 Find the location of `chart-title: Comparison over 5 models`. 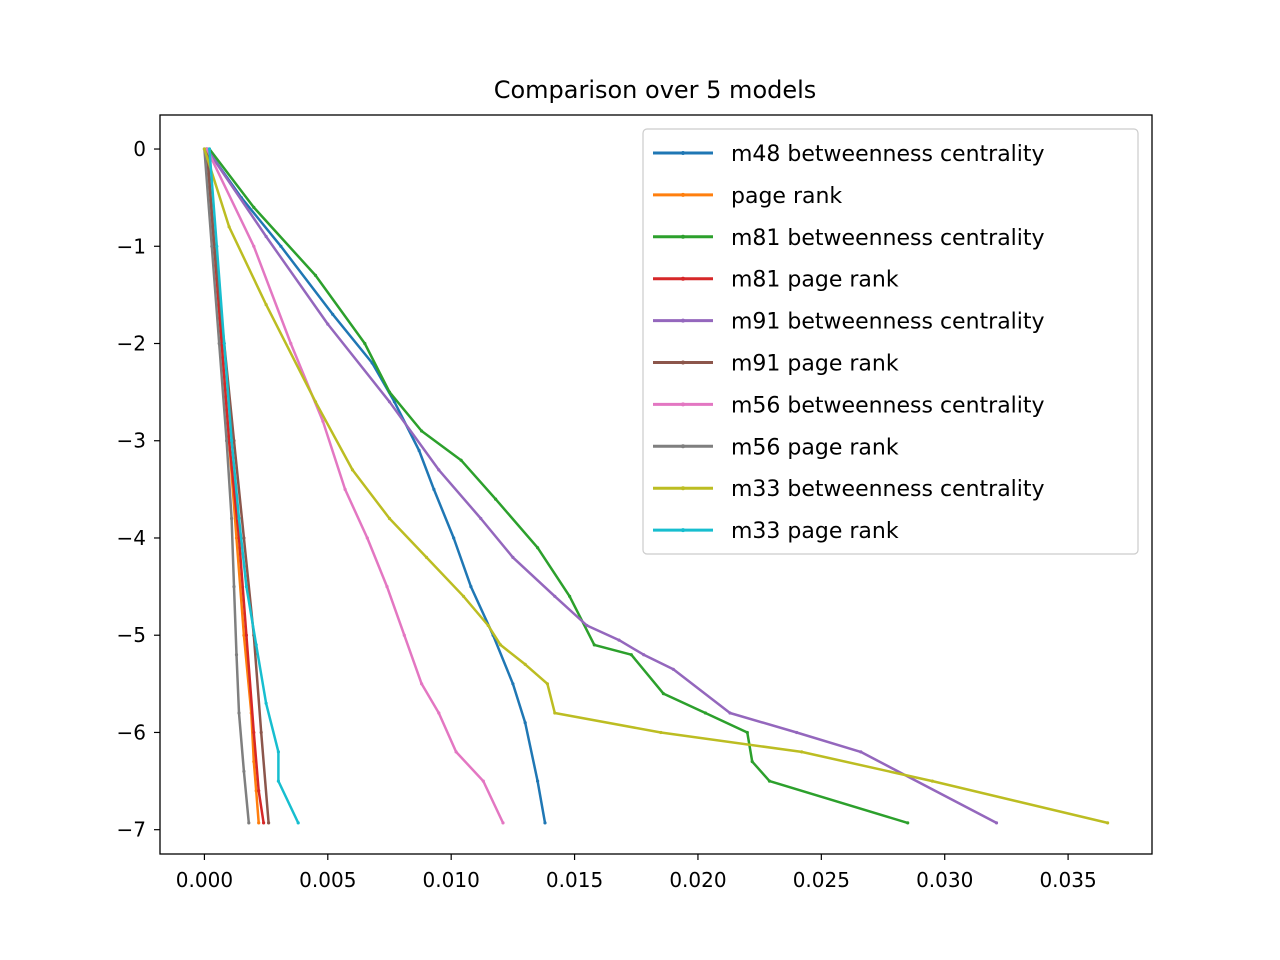

chart-title: Comparison over 5 models is located at coordinates (655, 90).